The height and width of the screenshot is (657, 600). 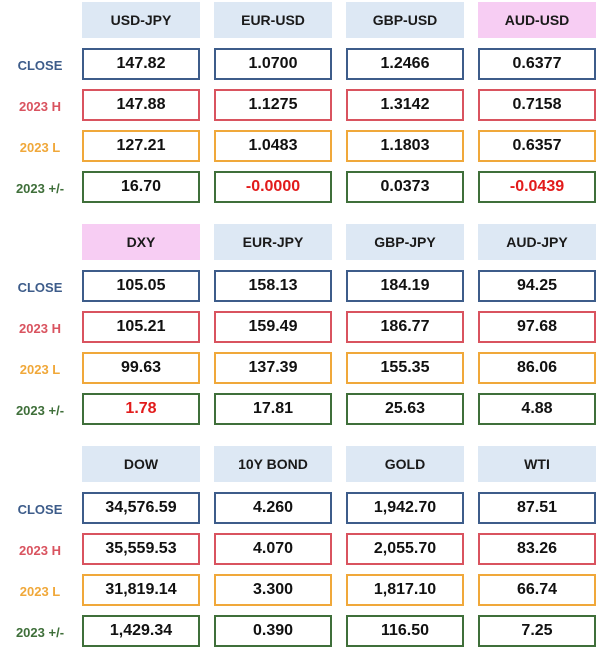 What do you see at coordinates (405, 286) in the screenshot?
I see `value-cell: 184.19` at bounding box center [405, 286].